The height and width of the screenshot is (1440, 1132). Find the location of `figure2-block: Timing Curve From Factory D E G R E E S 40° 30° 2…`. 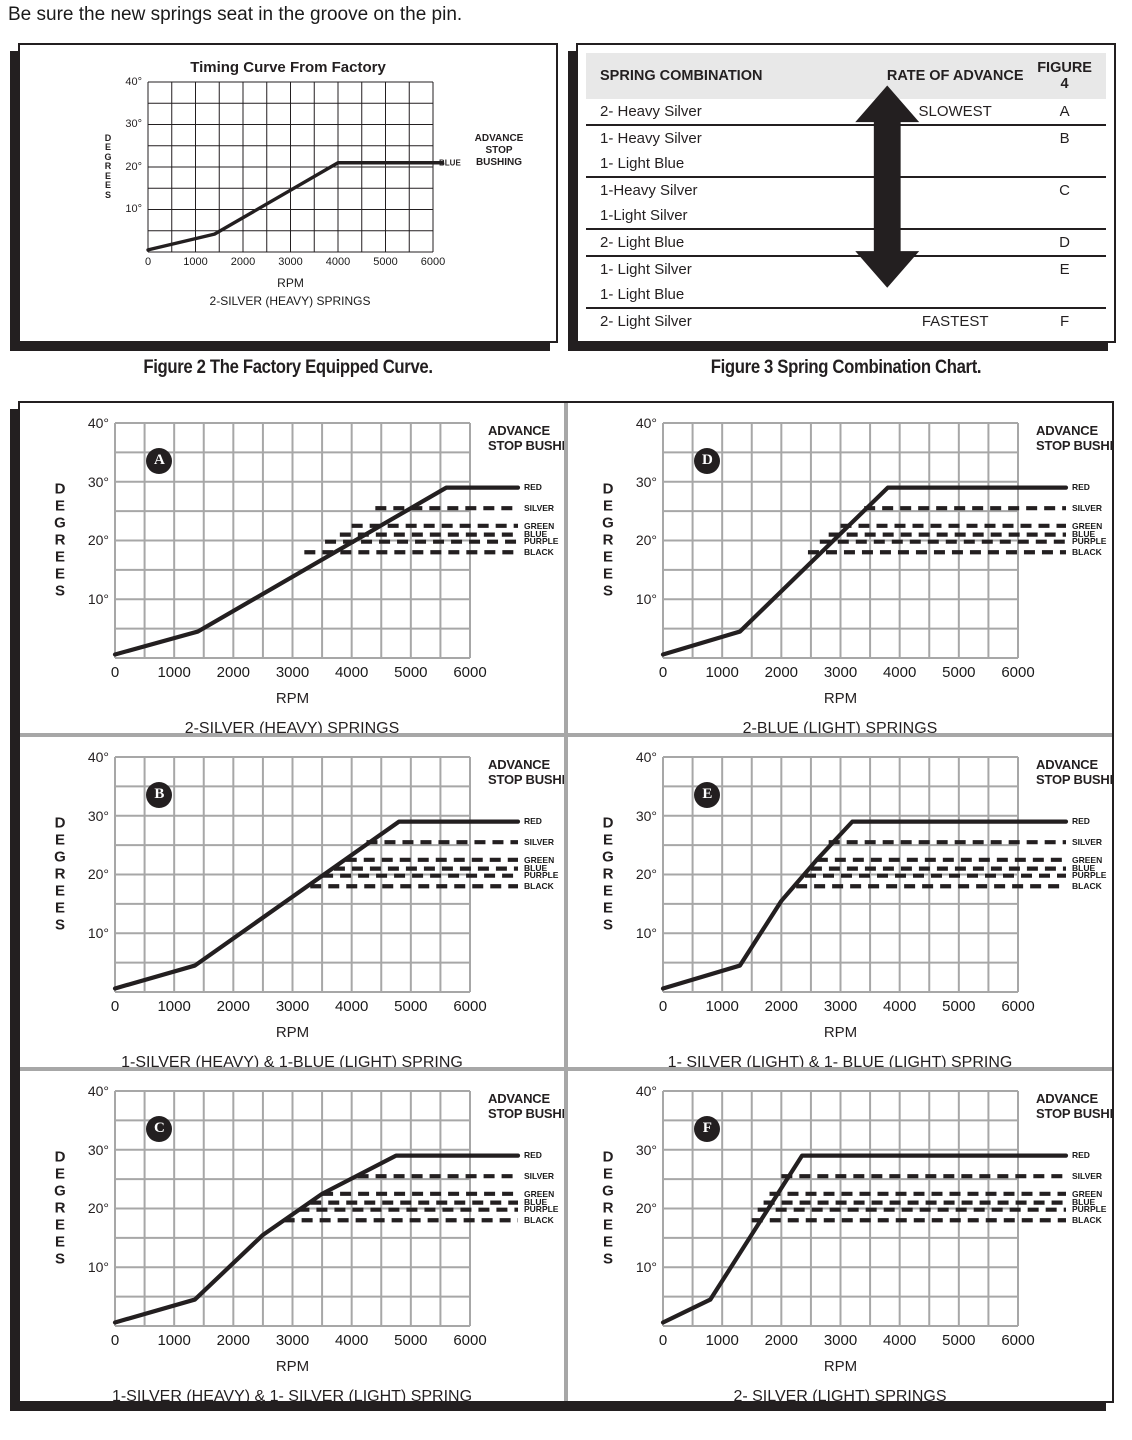

figure2-block: Timing Curve From Factory D E G R E E S 40° 30° 2… is located at coordinates (284, 210).